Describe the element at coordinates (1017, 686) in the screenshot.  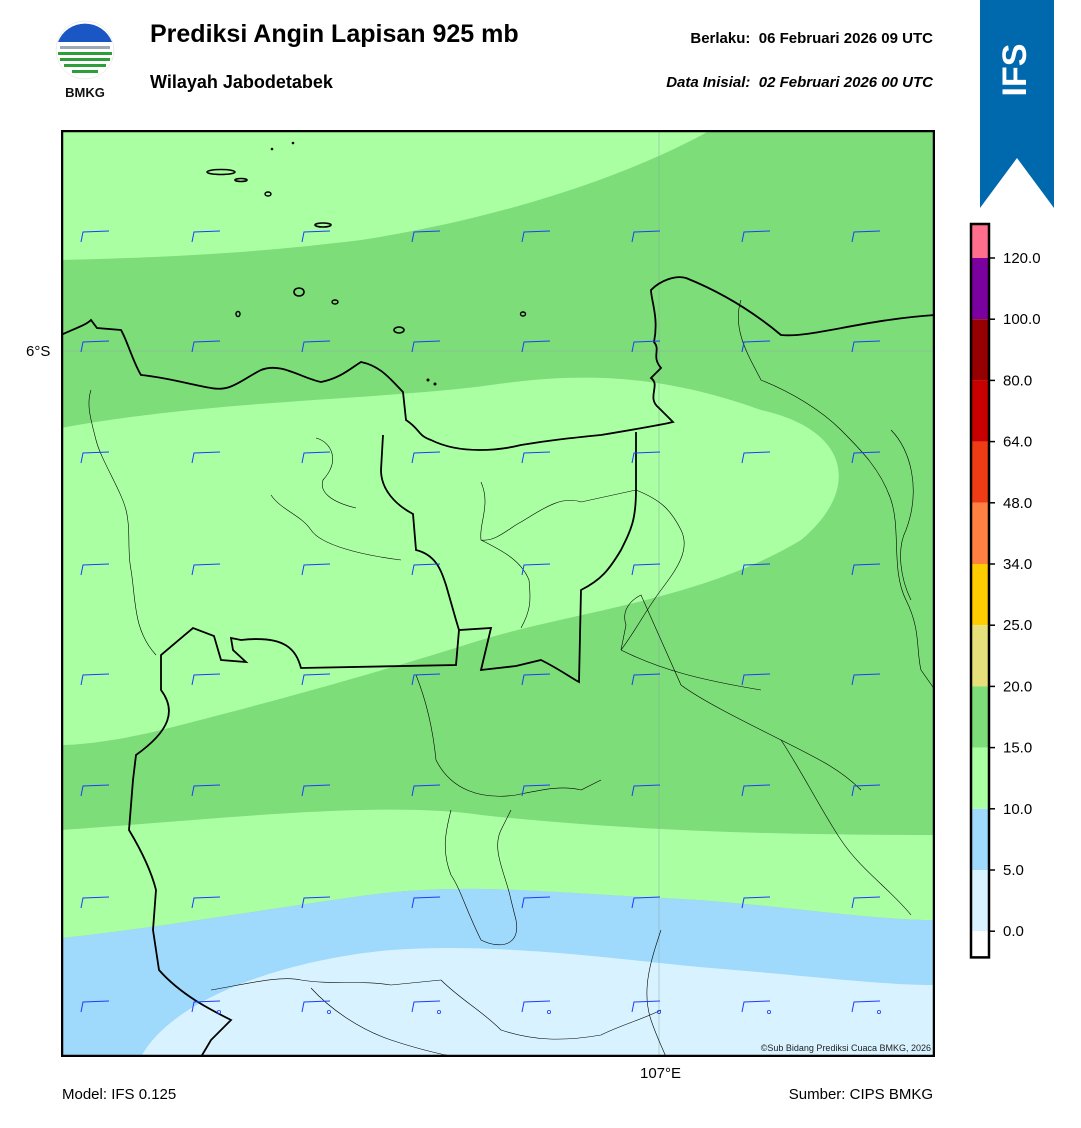
I see `colorbar-tick-label: 20.0` at that location.